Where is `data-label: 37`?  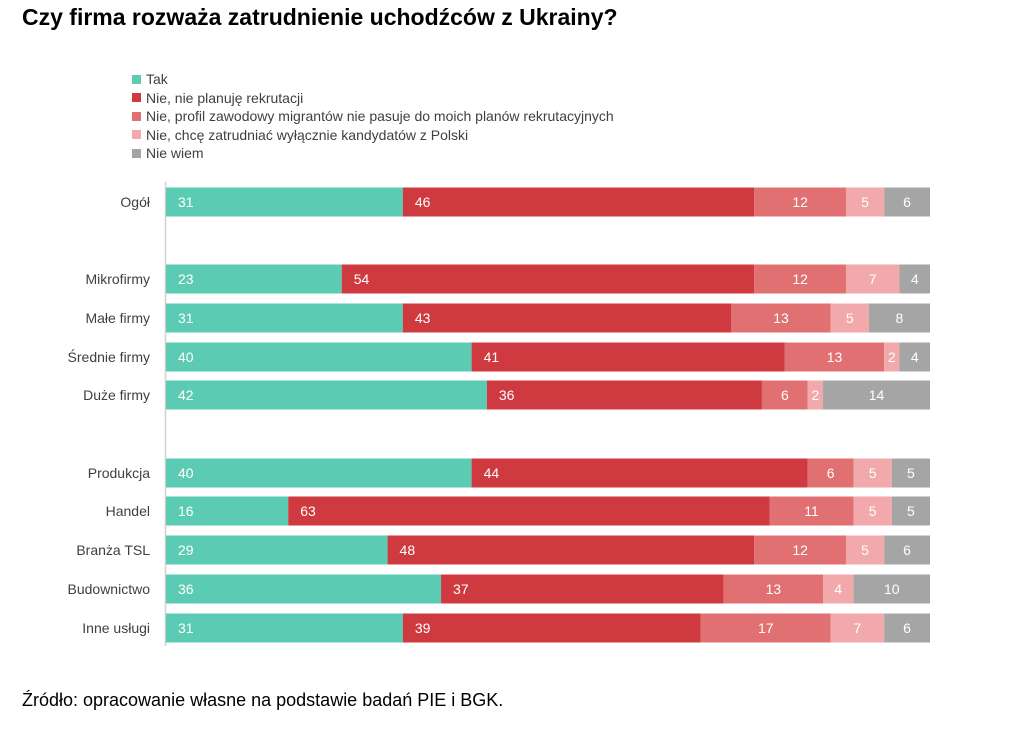
data-label: 37 is located at coordinates (461, 589).